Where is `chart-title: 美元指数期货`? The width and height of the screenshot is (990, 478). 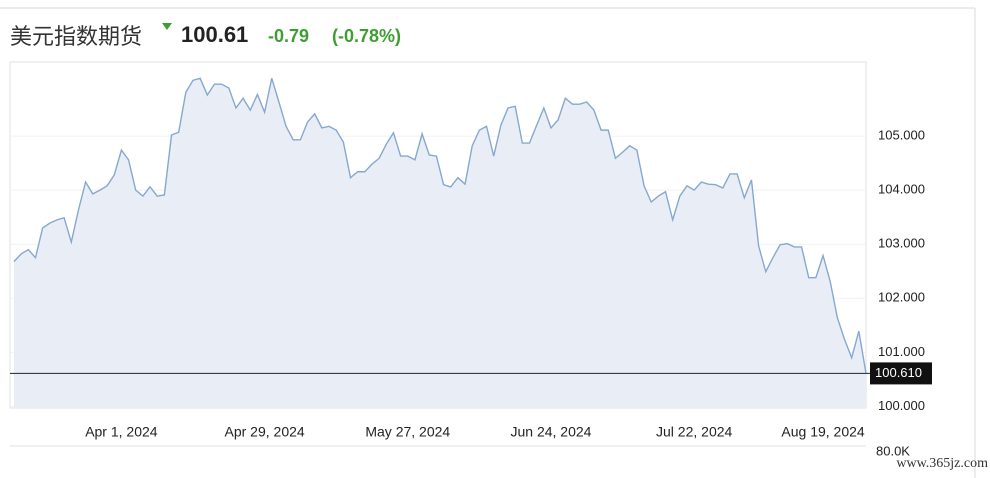 chart-title: 美元指数期货 is located at coordinates (76, 36).